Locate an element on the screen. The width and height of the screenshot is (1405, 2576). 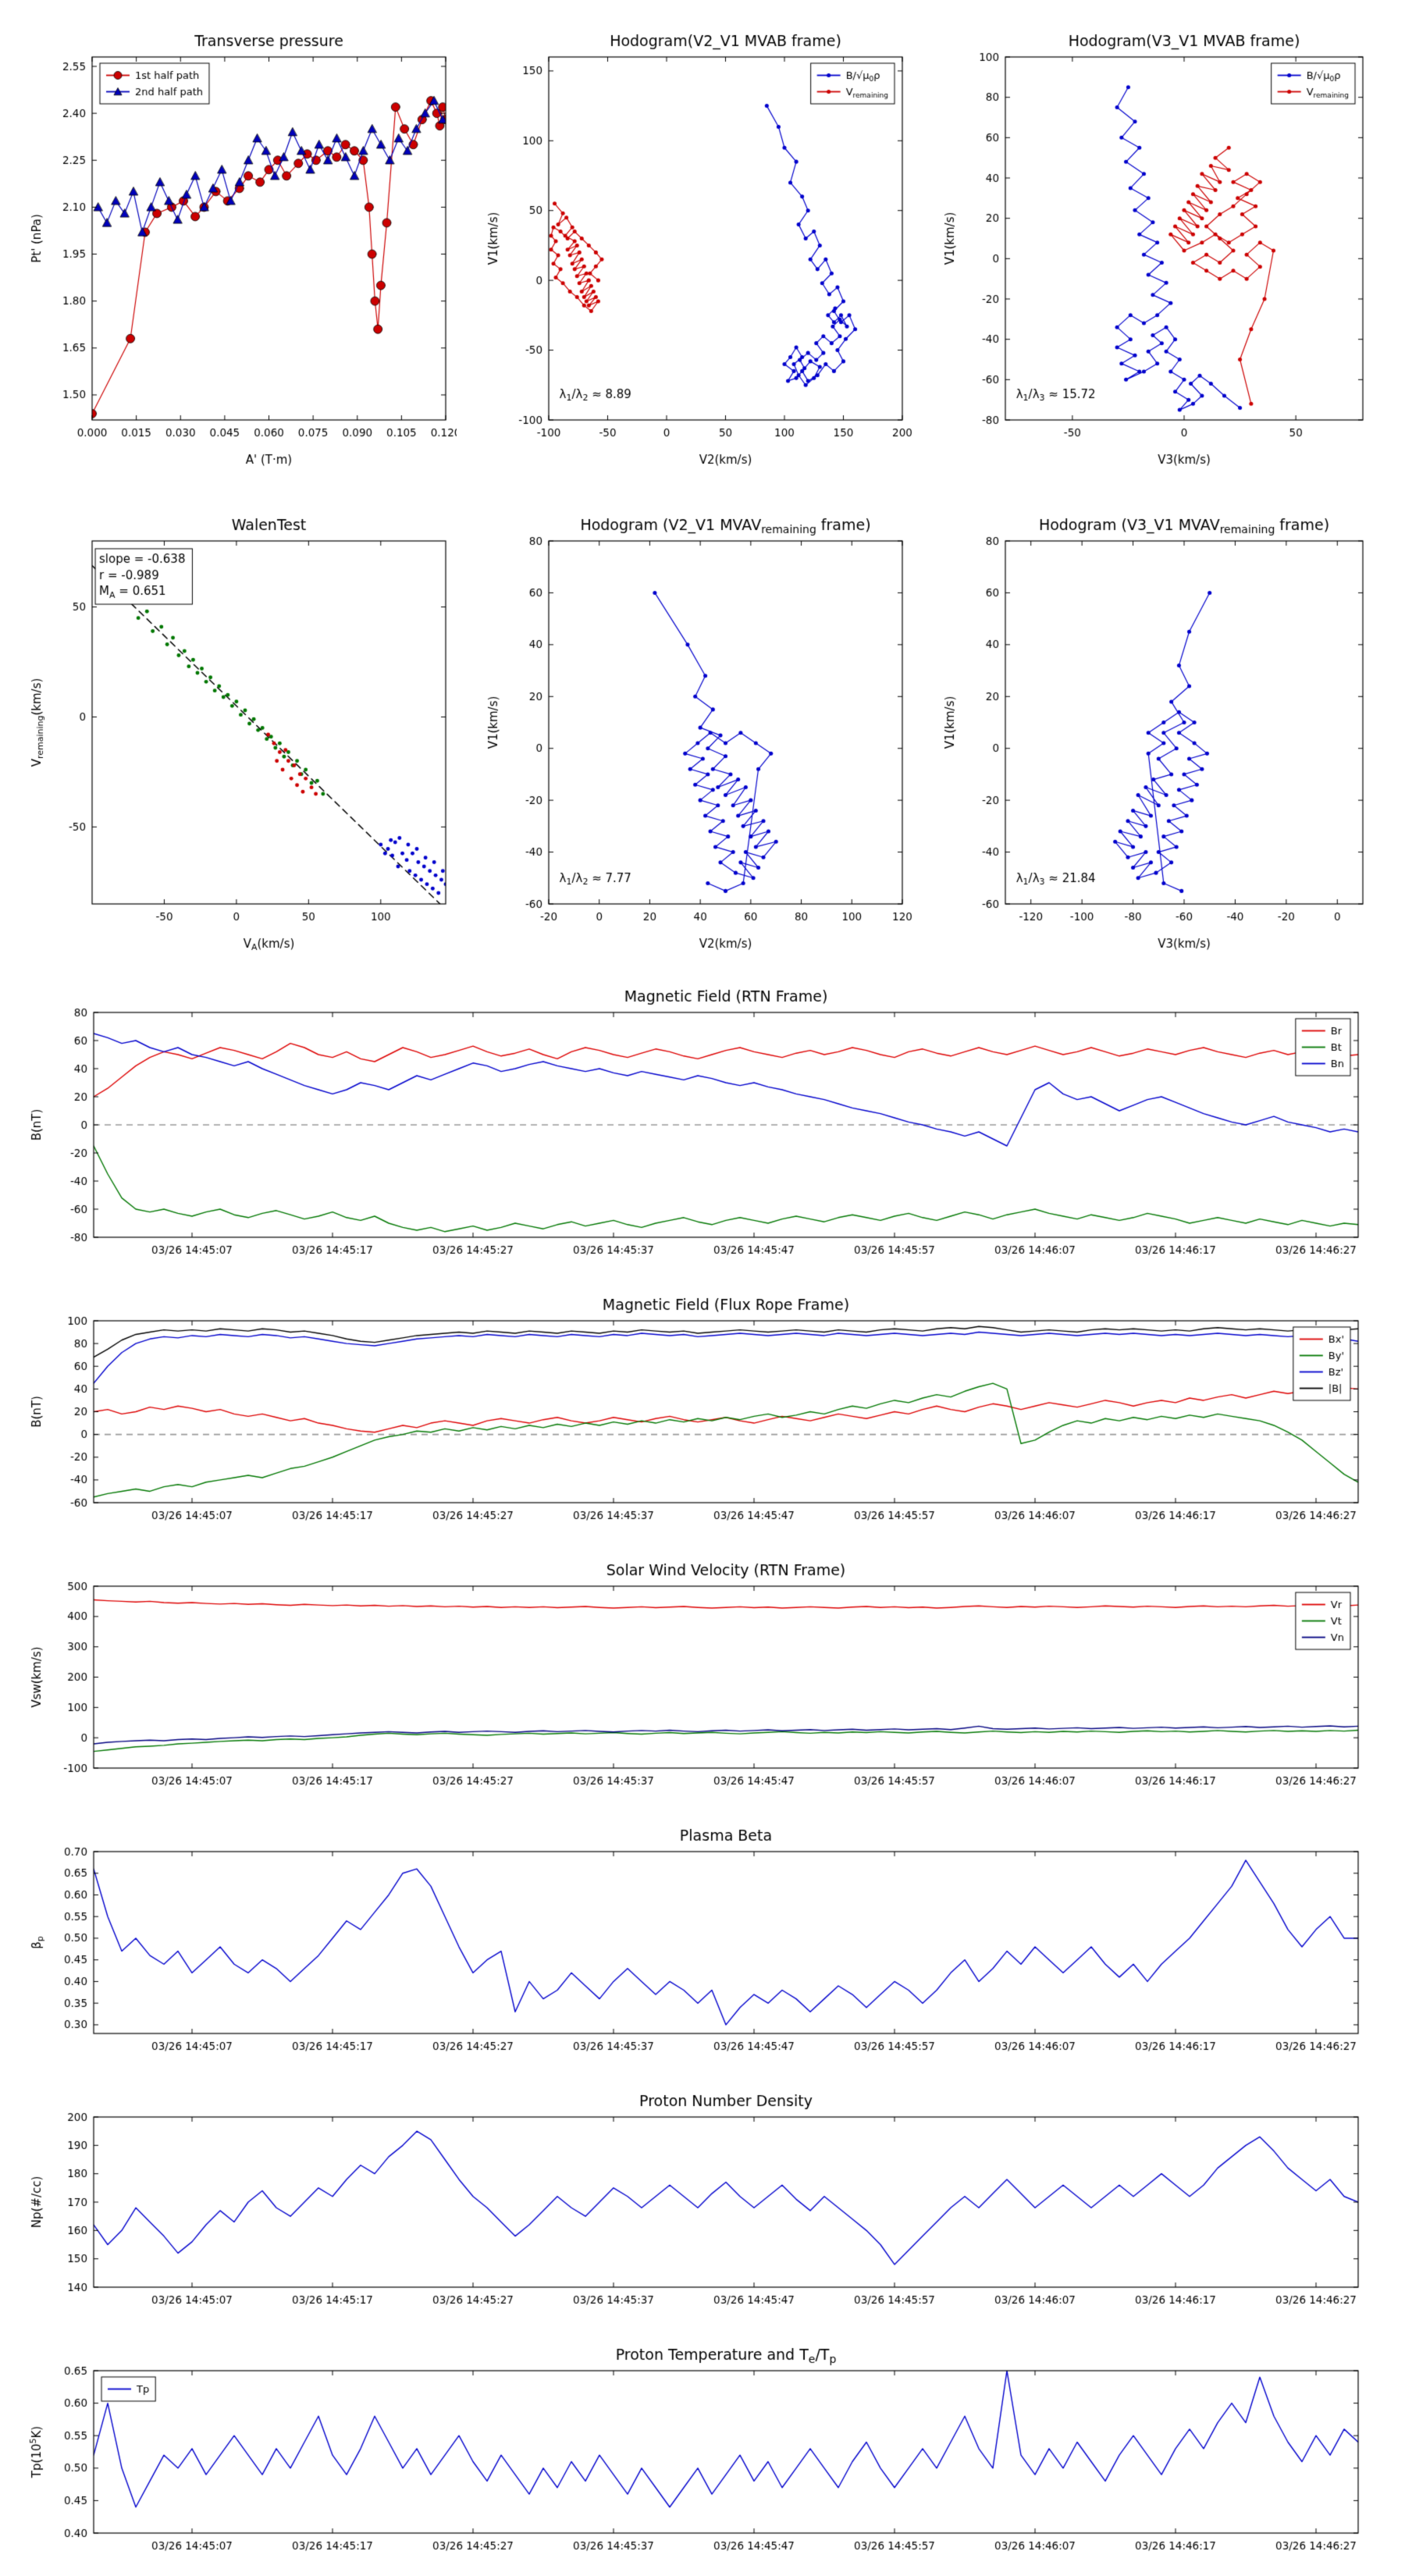
hodogram-v2v1-mvab-chart: Hodogram(V2_V1 MVAB frame) is located at coordinates (696, 248).